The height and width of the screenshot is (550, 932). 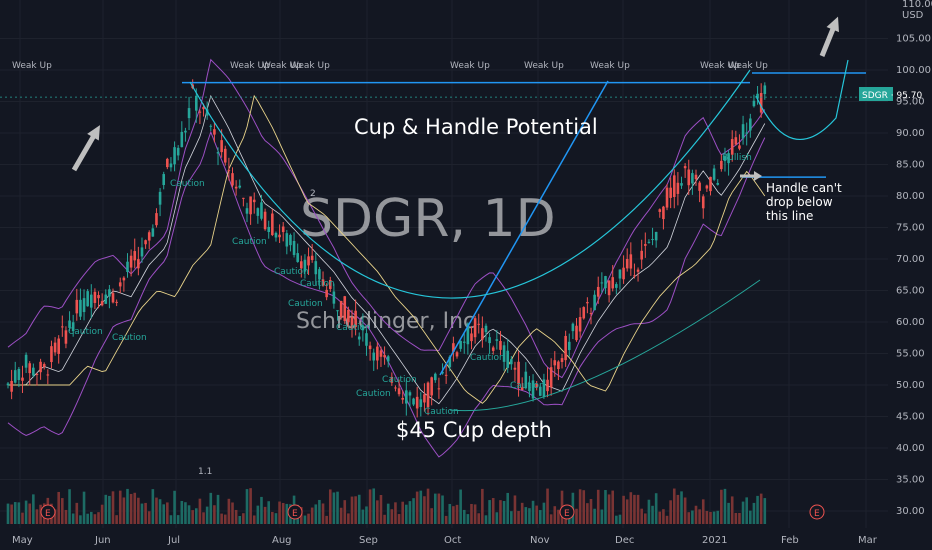 I want to click on earnings-label: E, so click(x=817, y=514).